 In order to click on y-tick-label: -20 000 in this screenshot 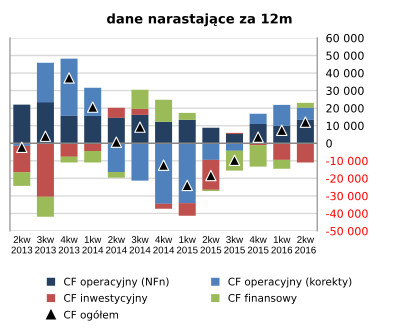, I will do `click(347, 178)`.